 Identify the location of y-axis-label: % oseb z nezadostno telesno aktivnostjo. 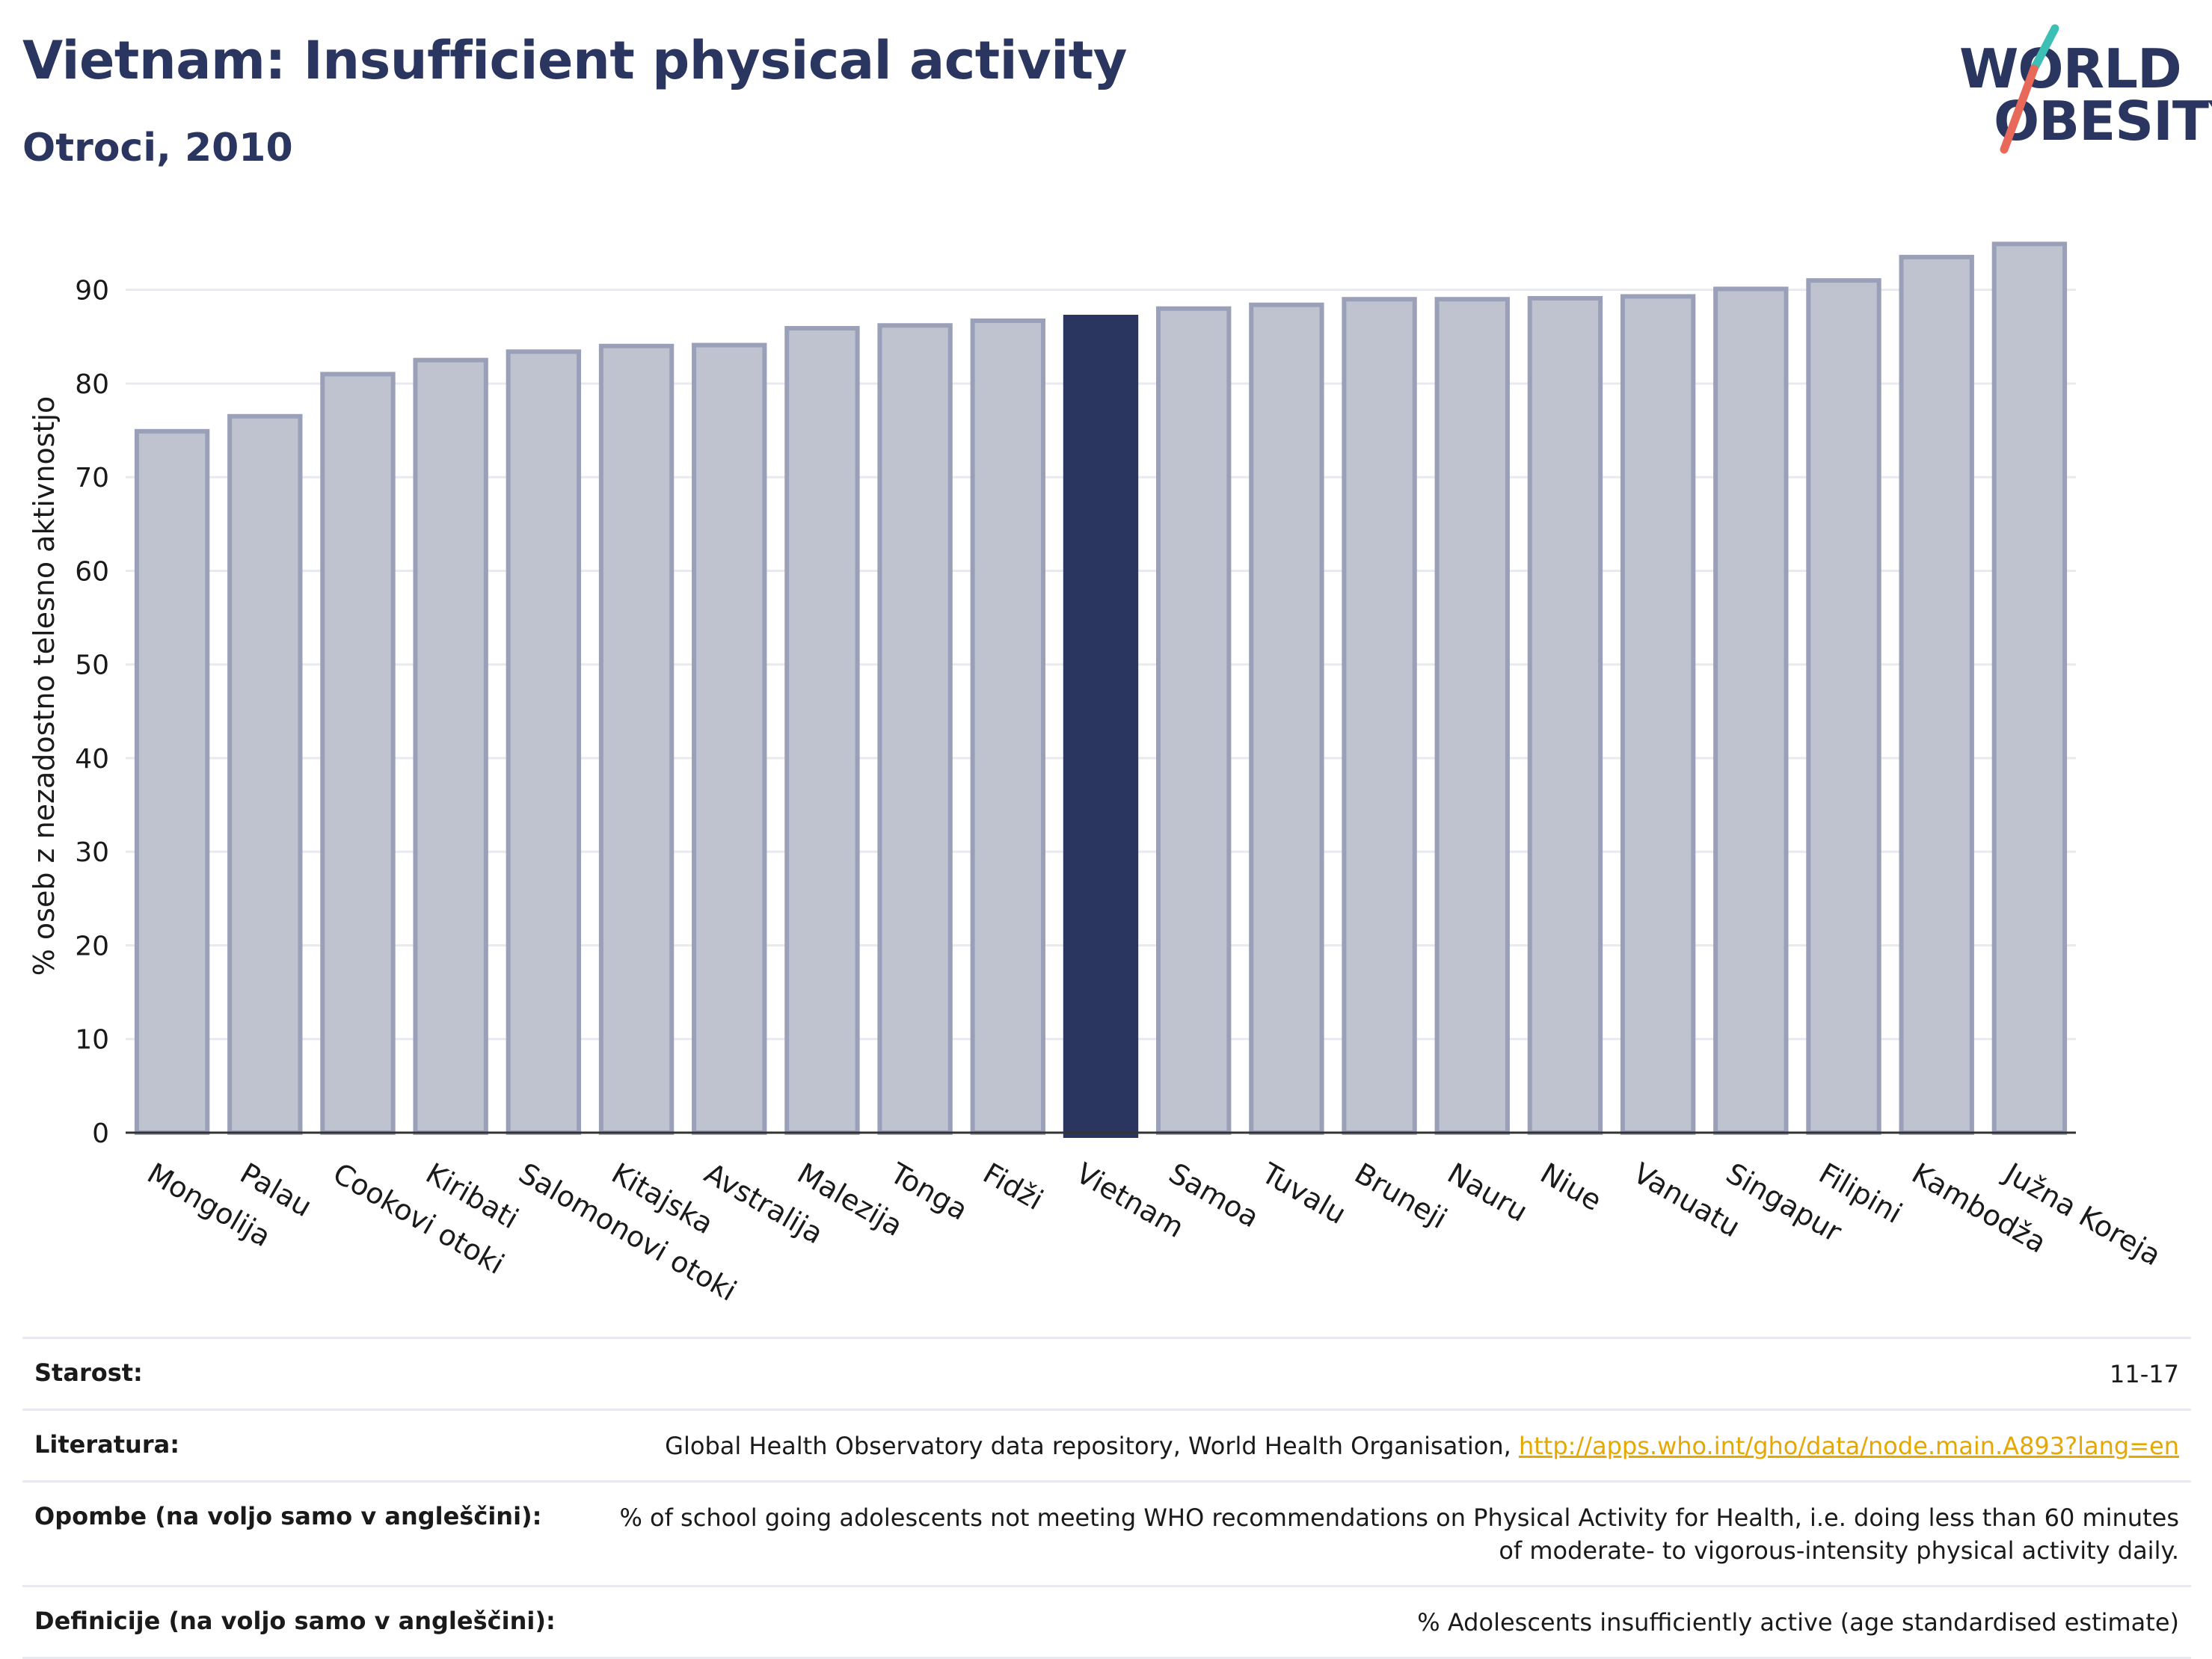
(44, 686).